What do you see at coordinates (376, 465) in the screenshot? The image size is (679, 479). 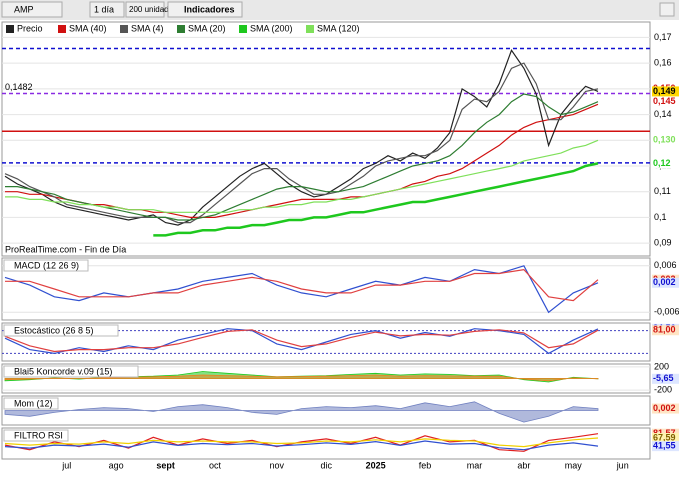 I see `x-tick-label: 2025` at bounding box center [376, 465].